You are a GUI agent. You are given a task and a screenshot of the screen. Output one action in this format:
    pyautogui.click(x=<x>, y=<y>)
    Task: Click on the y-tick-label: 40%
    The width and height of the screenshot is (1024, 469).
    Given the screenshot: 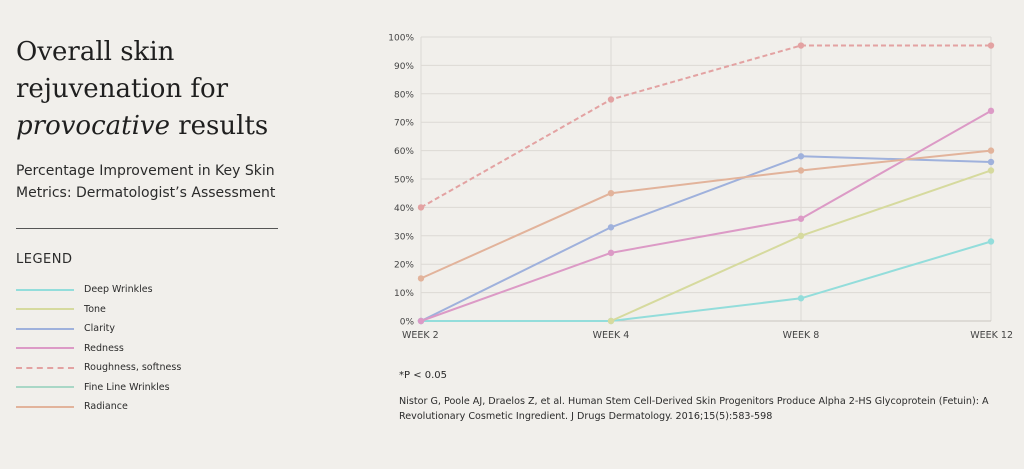 What is the action you would take?
    pyautogui.click(x=404, y=209)
    